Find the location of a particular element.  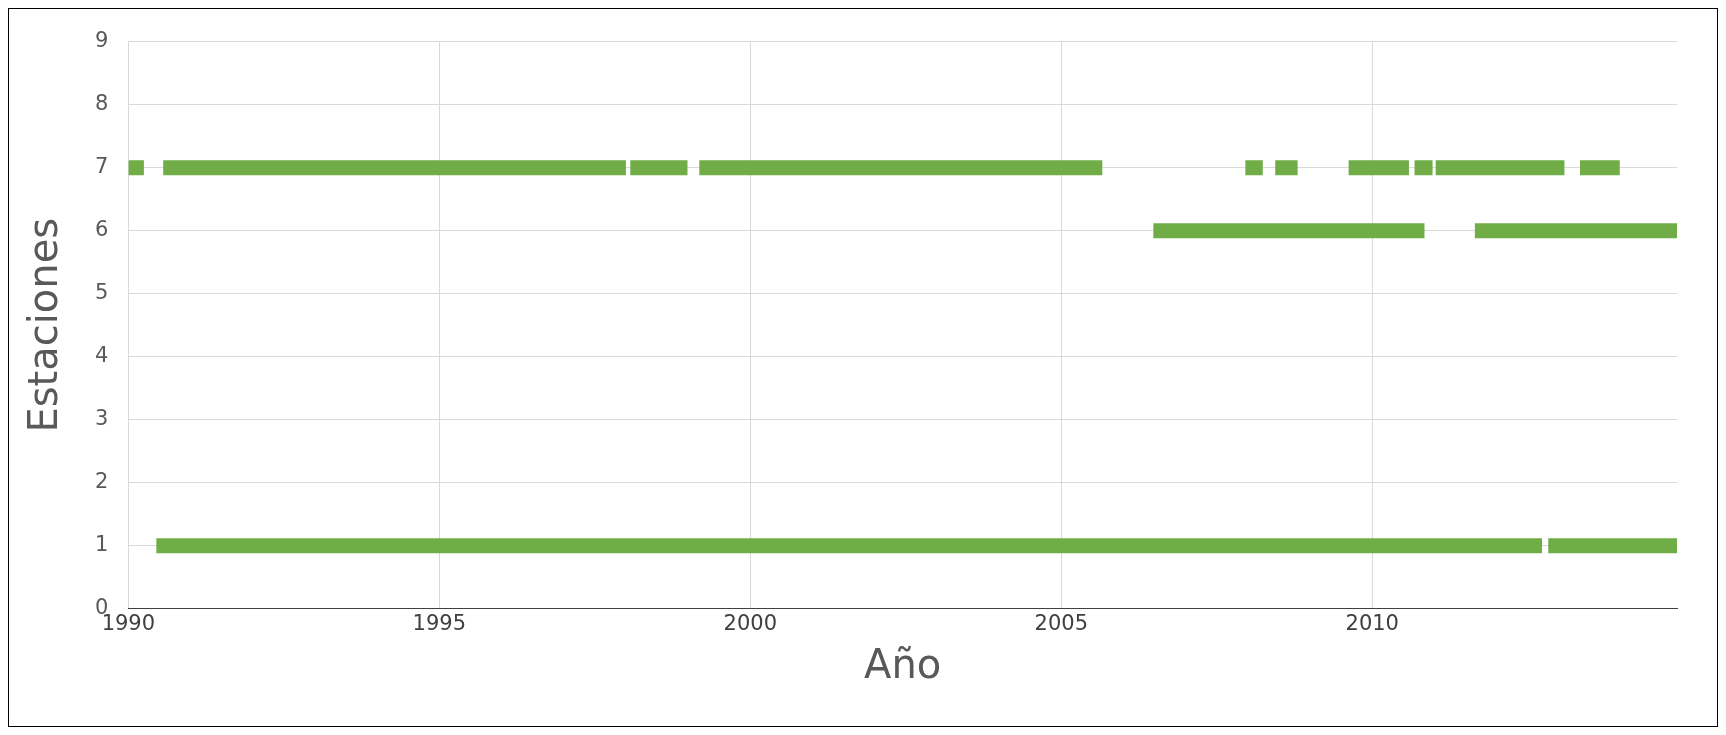

y-tick-label: 9 is located at coordinates (101, 40).